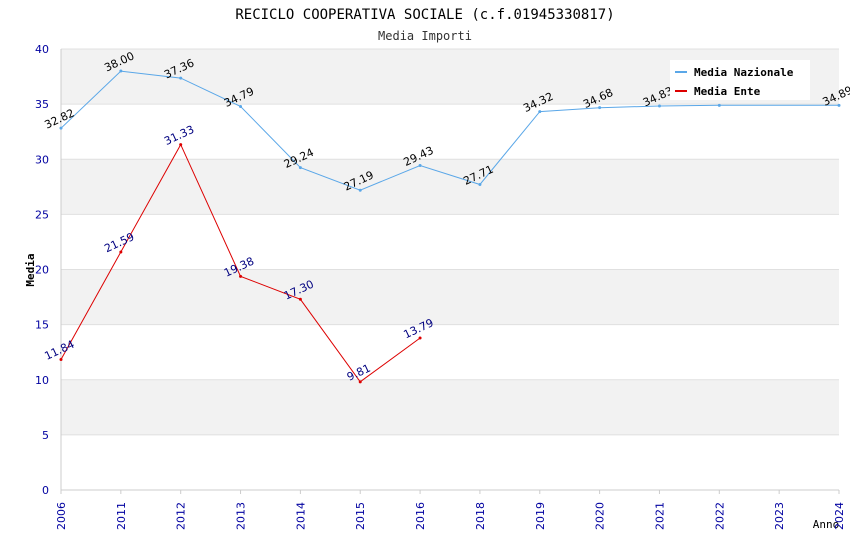  I want to click on x-tick-label: 2012, so click(181, 516).